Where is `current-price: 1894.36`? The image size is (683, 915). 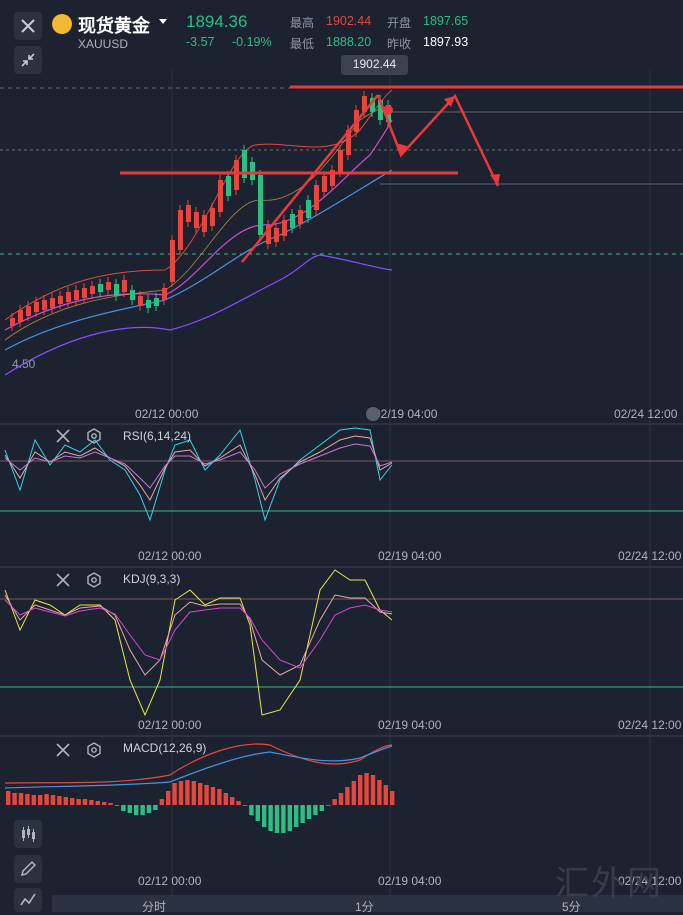
current-price: 1894.36 is located at coordinates (217, 21).